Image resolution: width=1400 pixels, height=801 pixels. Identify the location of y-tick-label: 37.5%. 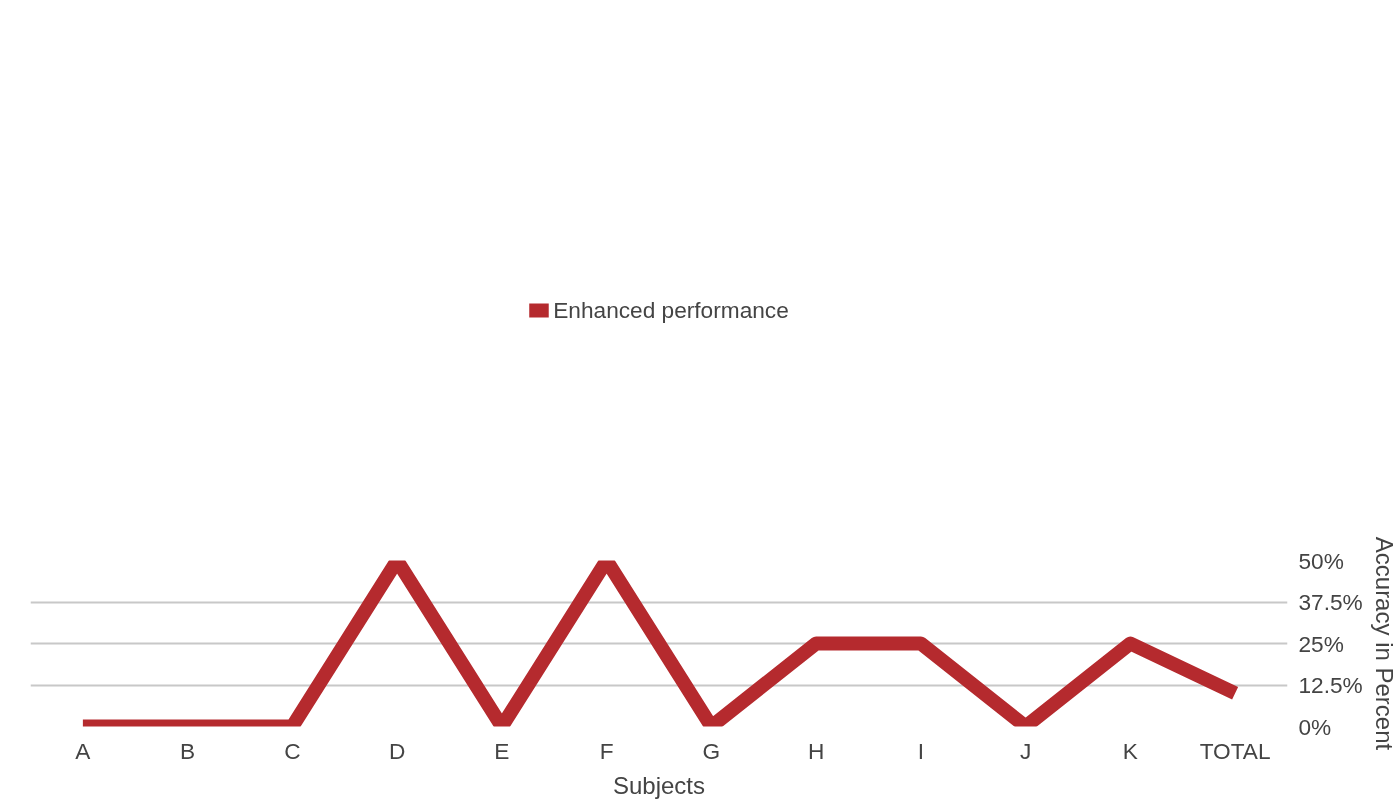
(1330, 602).